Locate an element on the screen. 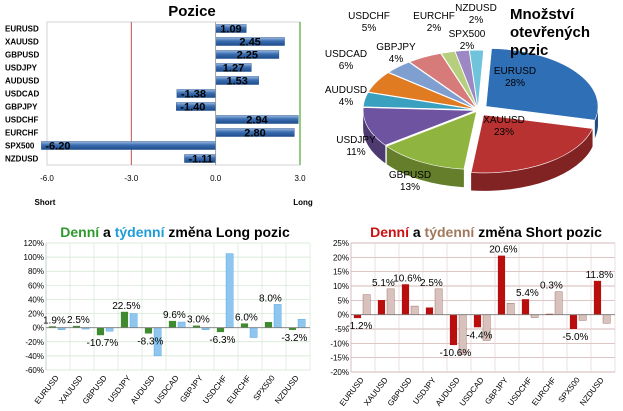 The image size is (623, 411). category-label: AUDUSD is located at coordinates (22, 81).